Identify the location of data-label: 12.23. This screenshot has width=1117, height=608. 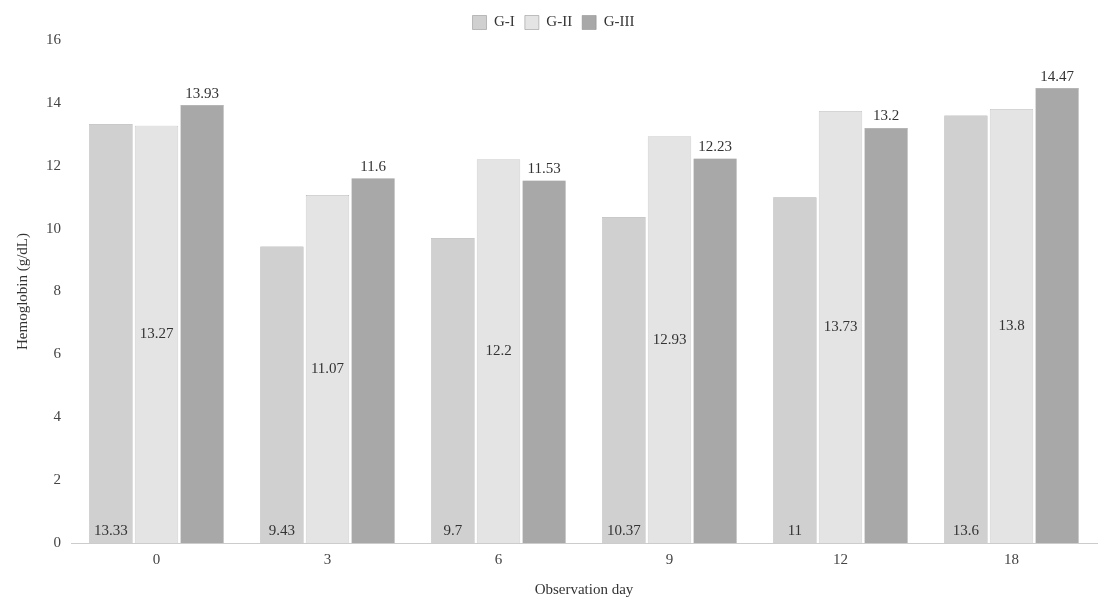
(715, 145).